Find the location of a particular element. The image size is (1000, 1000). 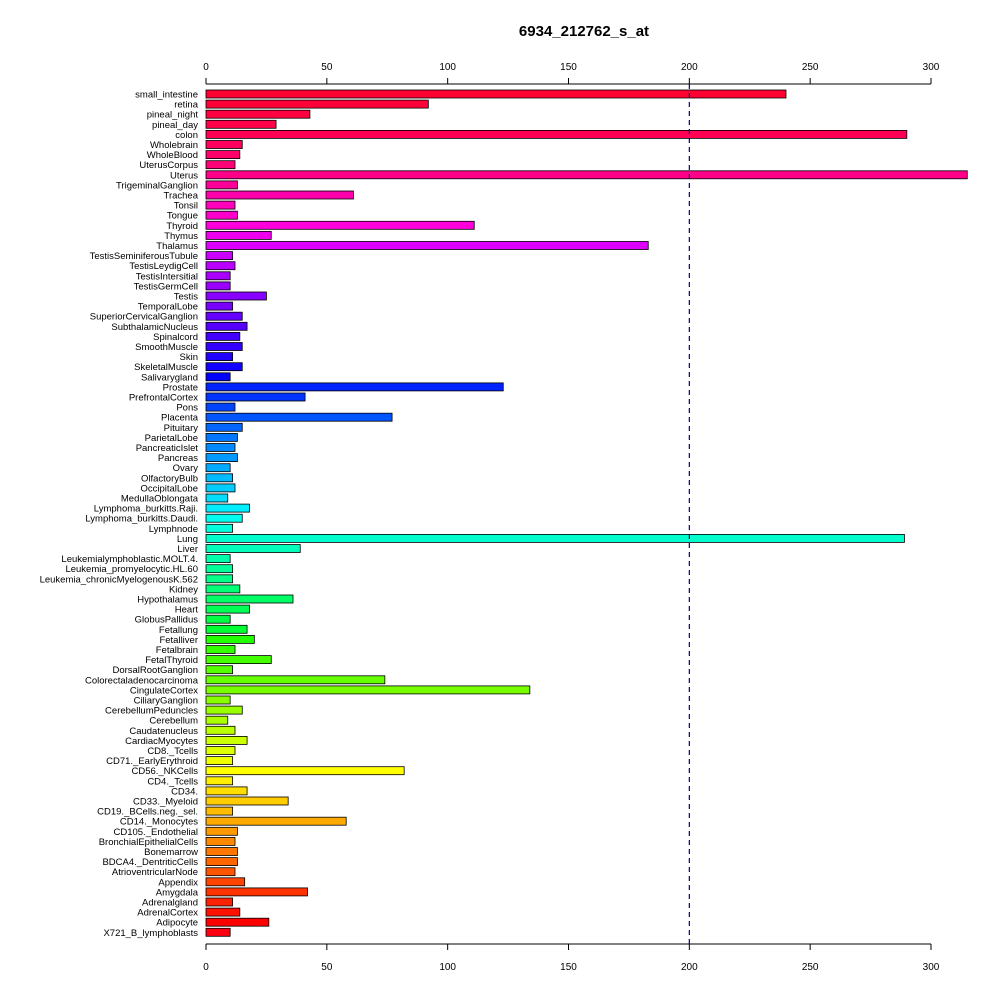

category-label: CardiacMyocytes is located at coordinates (161, 741).